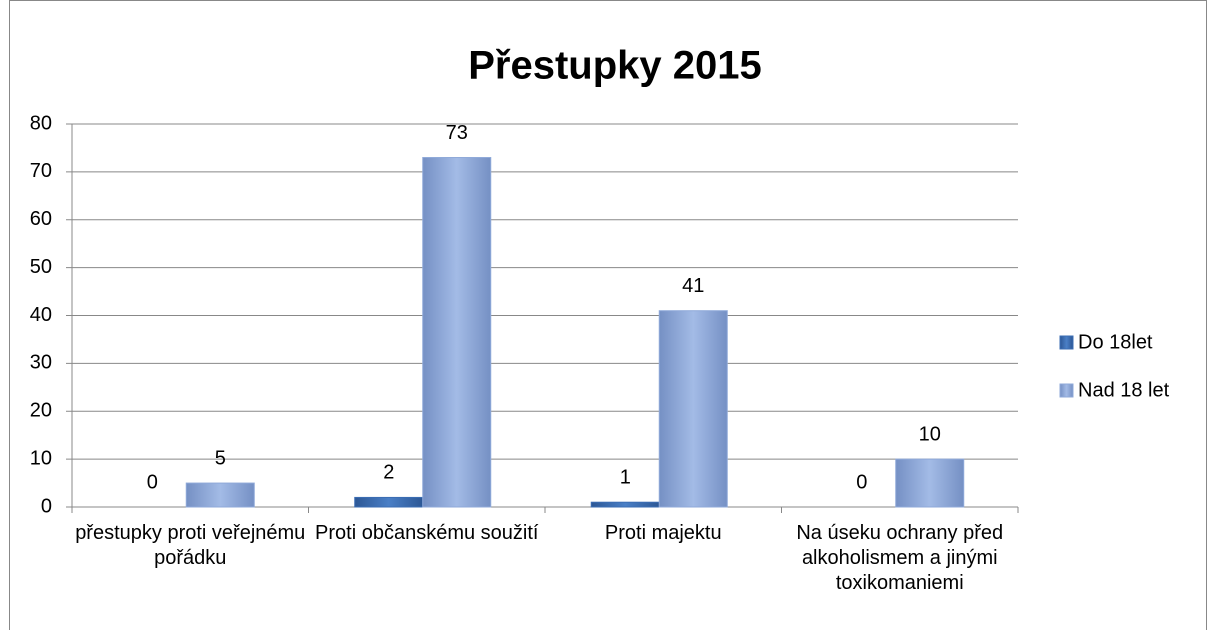  I want to click on data-label: 1, so click(625, 477).